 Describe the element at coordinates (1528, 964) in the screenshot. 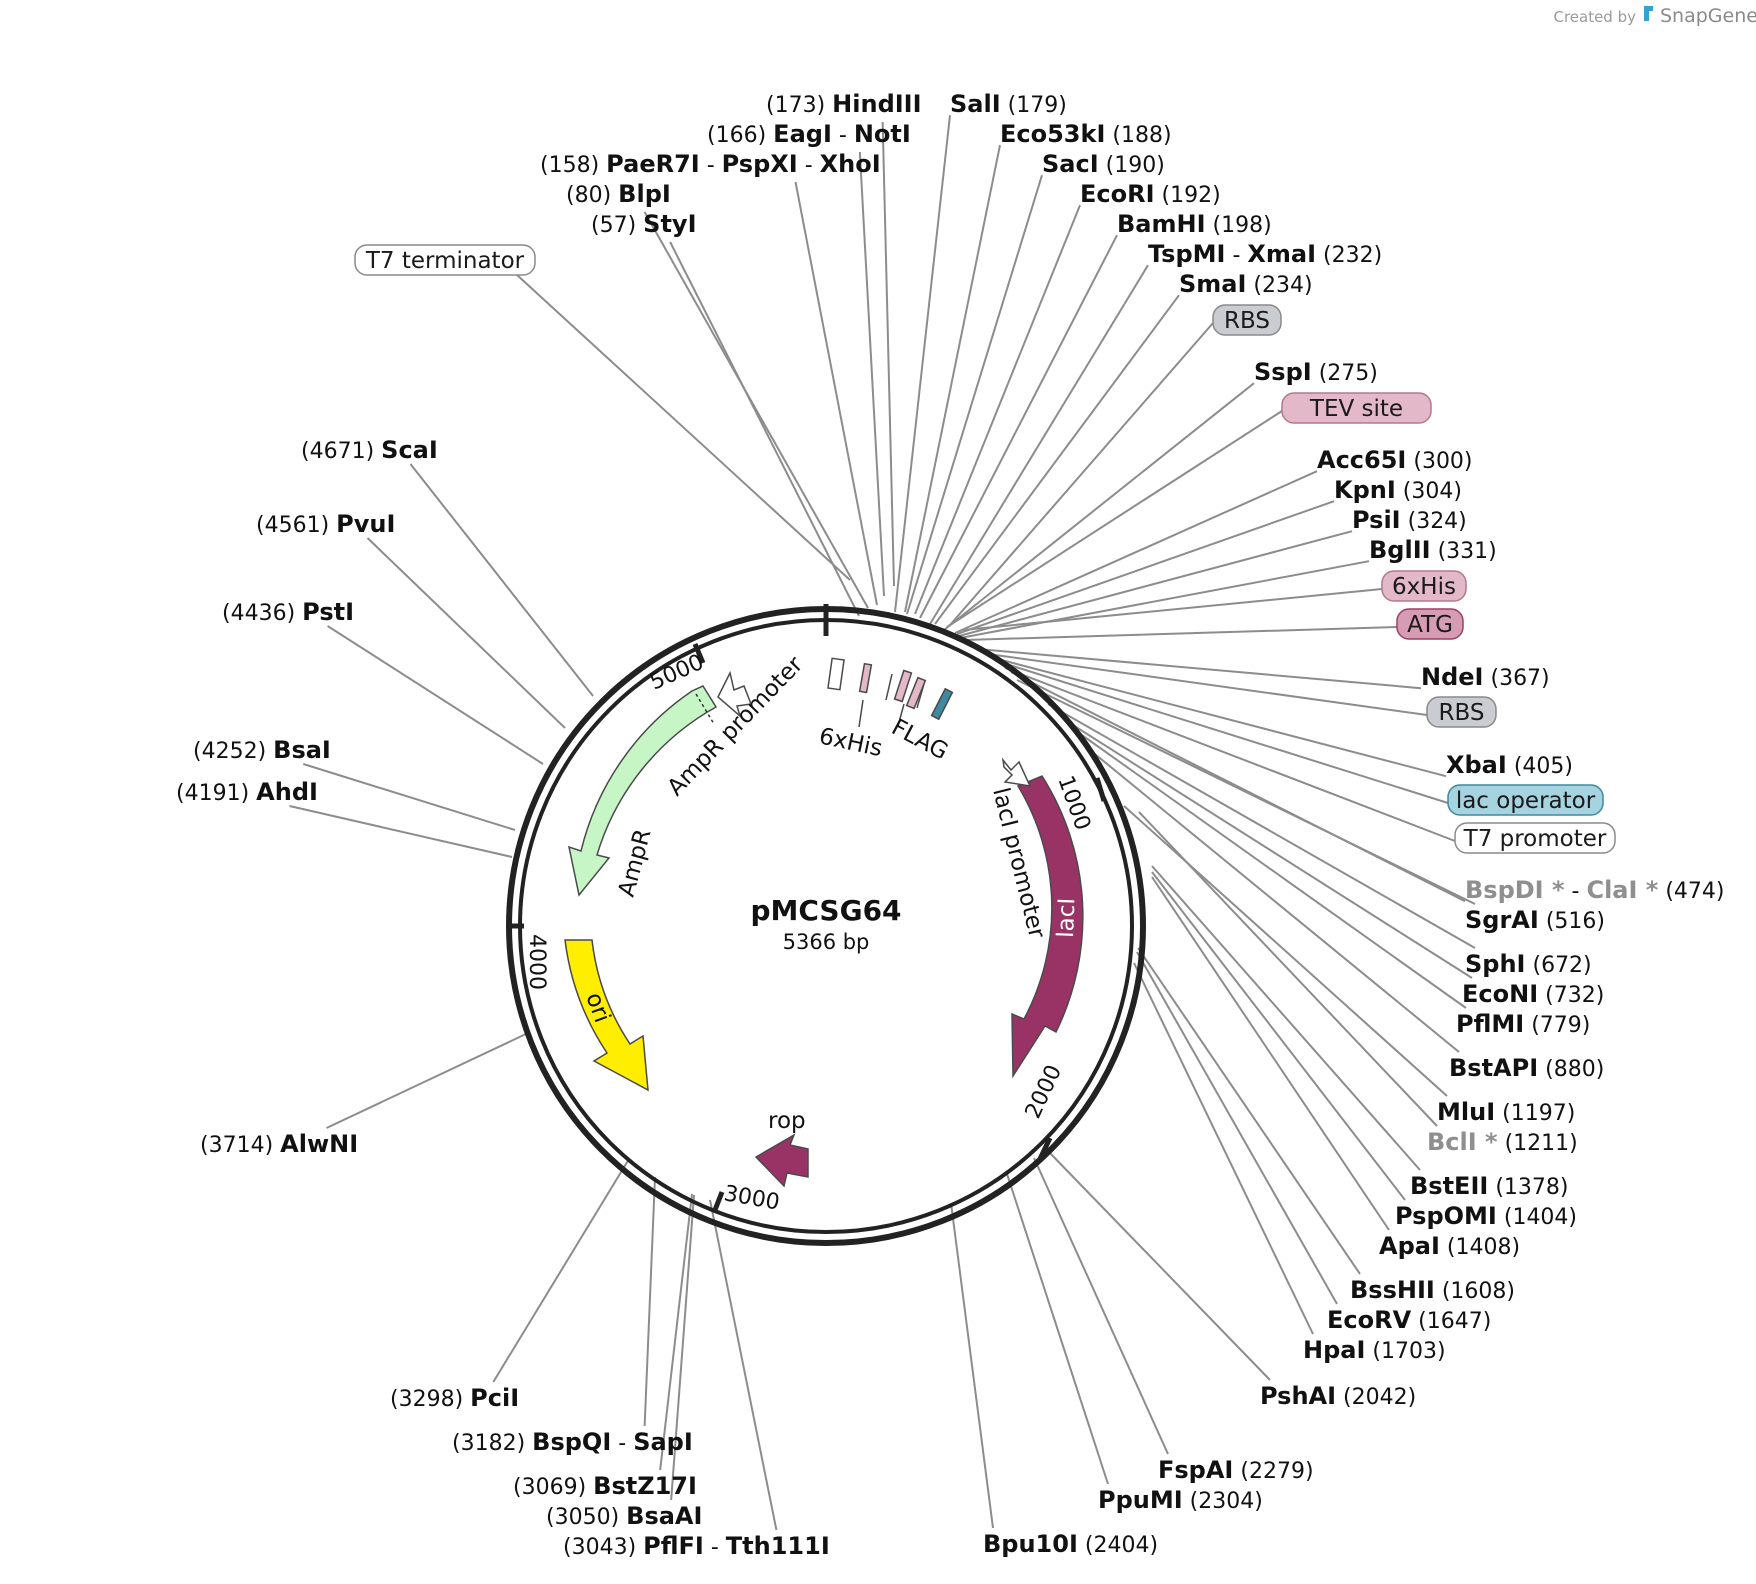

I see `site-label-sphi: SphI (672)` at that location.